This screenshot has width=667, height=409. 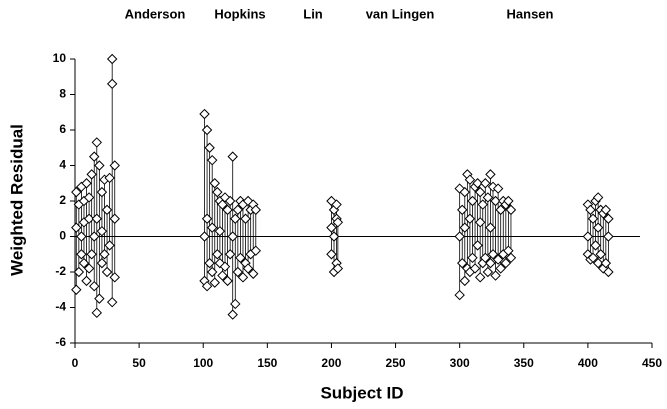 What do you see at coordinates (400, 13) in the screenshot?
I see `group-label: van Lingen` at bounding box center [400, 13].